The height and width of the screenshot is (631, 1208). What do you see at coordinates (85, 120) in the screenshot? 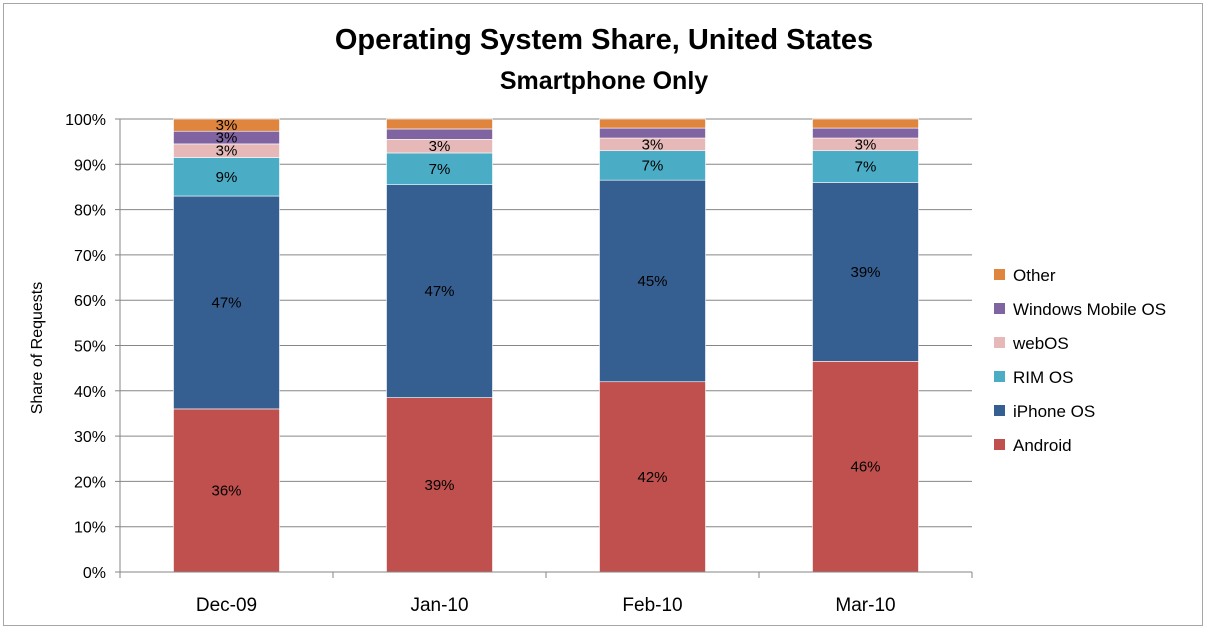
I see `y-tick-label: 100%` at bounding box center [85, 120].